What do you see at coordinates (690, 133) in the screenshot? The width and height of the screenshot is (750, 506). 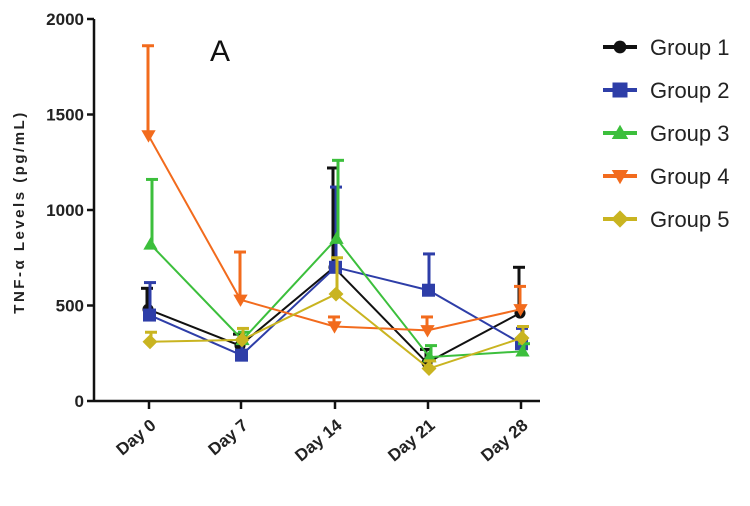 I see `legend-label: Group 3` at bounding box center [690, 133].